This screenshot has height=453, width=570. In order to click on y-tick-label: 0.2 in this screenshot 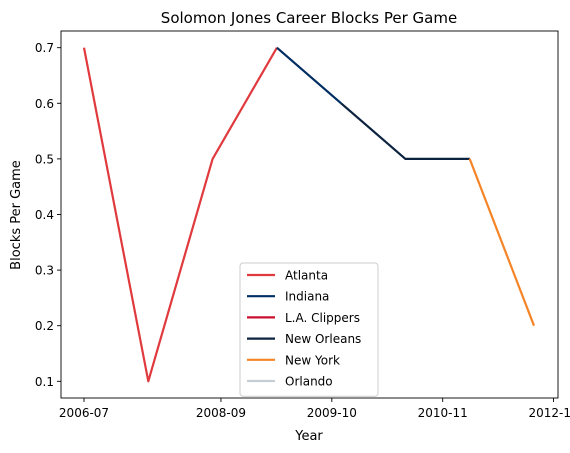, I will do `click(44, 326)`.